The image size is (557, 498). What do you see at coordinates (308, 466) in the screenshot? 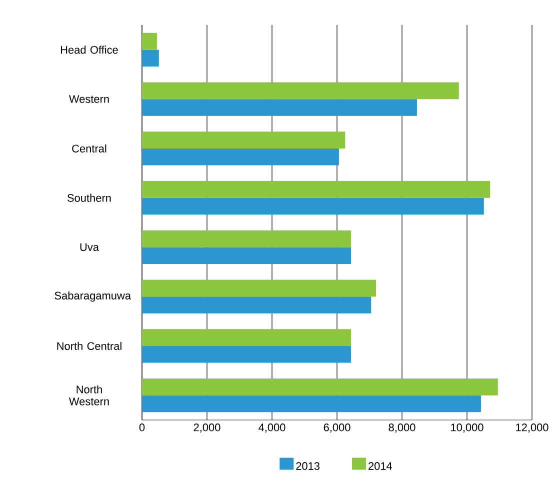
I see `legend-label: 2013` at bounding box center [308, 466].